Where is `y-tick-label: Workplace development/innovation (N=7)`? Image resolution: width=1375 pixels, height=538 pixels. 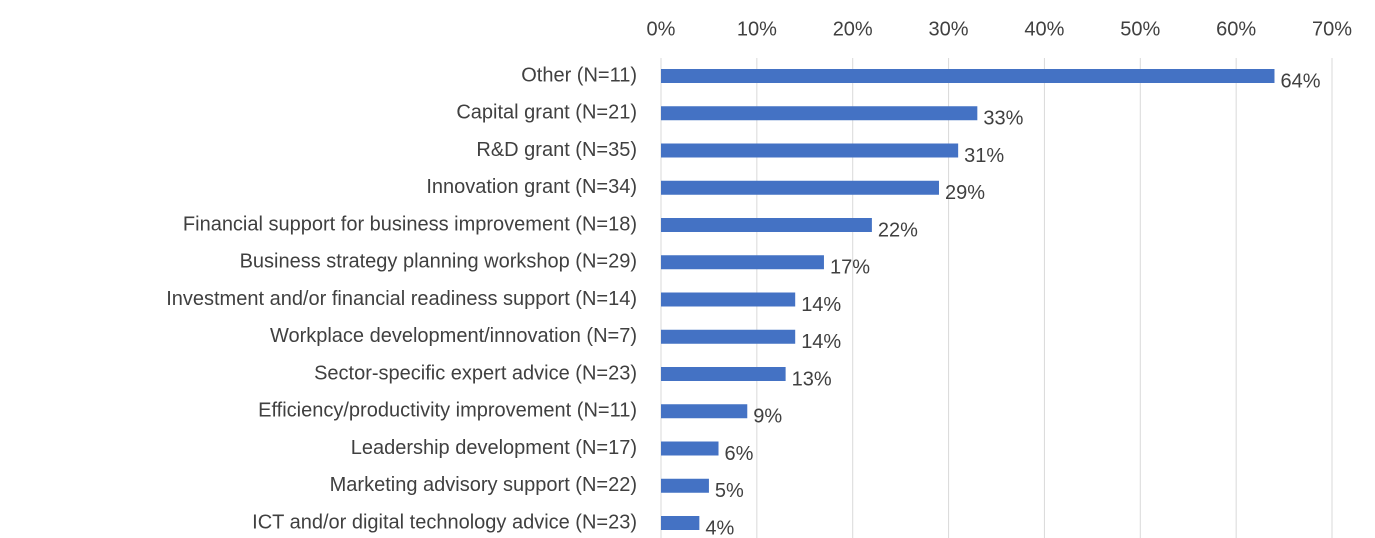
y-tick-label: Workplace development/innovation (N=7) is located at coordinates (453, 336).